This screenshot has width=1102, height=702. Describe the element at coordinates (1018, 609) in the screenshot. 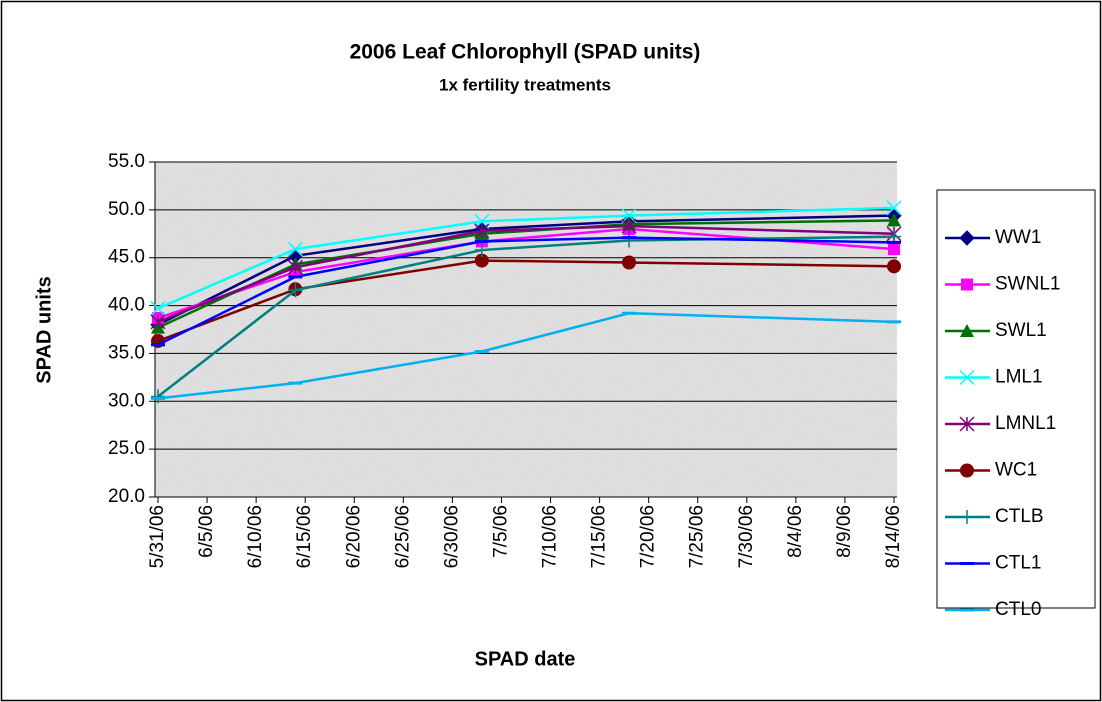

I see `legend-label: CTL0` at that location.